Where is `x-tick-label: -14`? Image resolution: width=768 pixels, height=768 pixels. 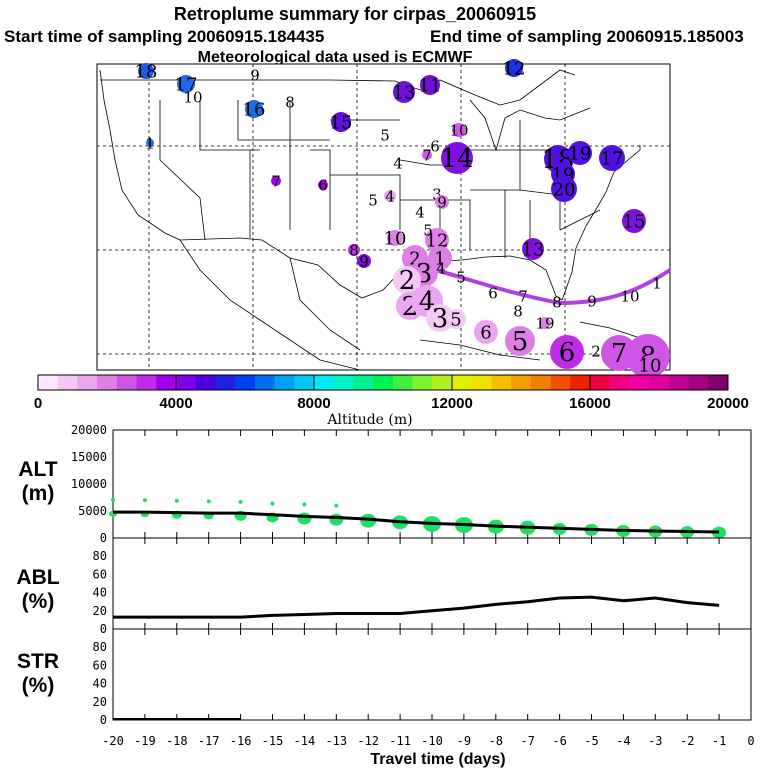
x-tick-label: -14 is located at coordinates (305, 741).